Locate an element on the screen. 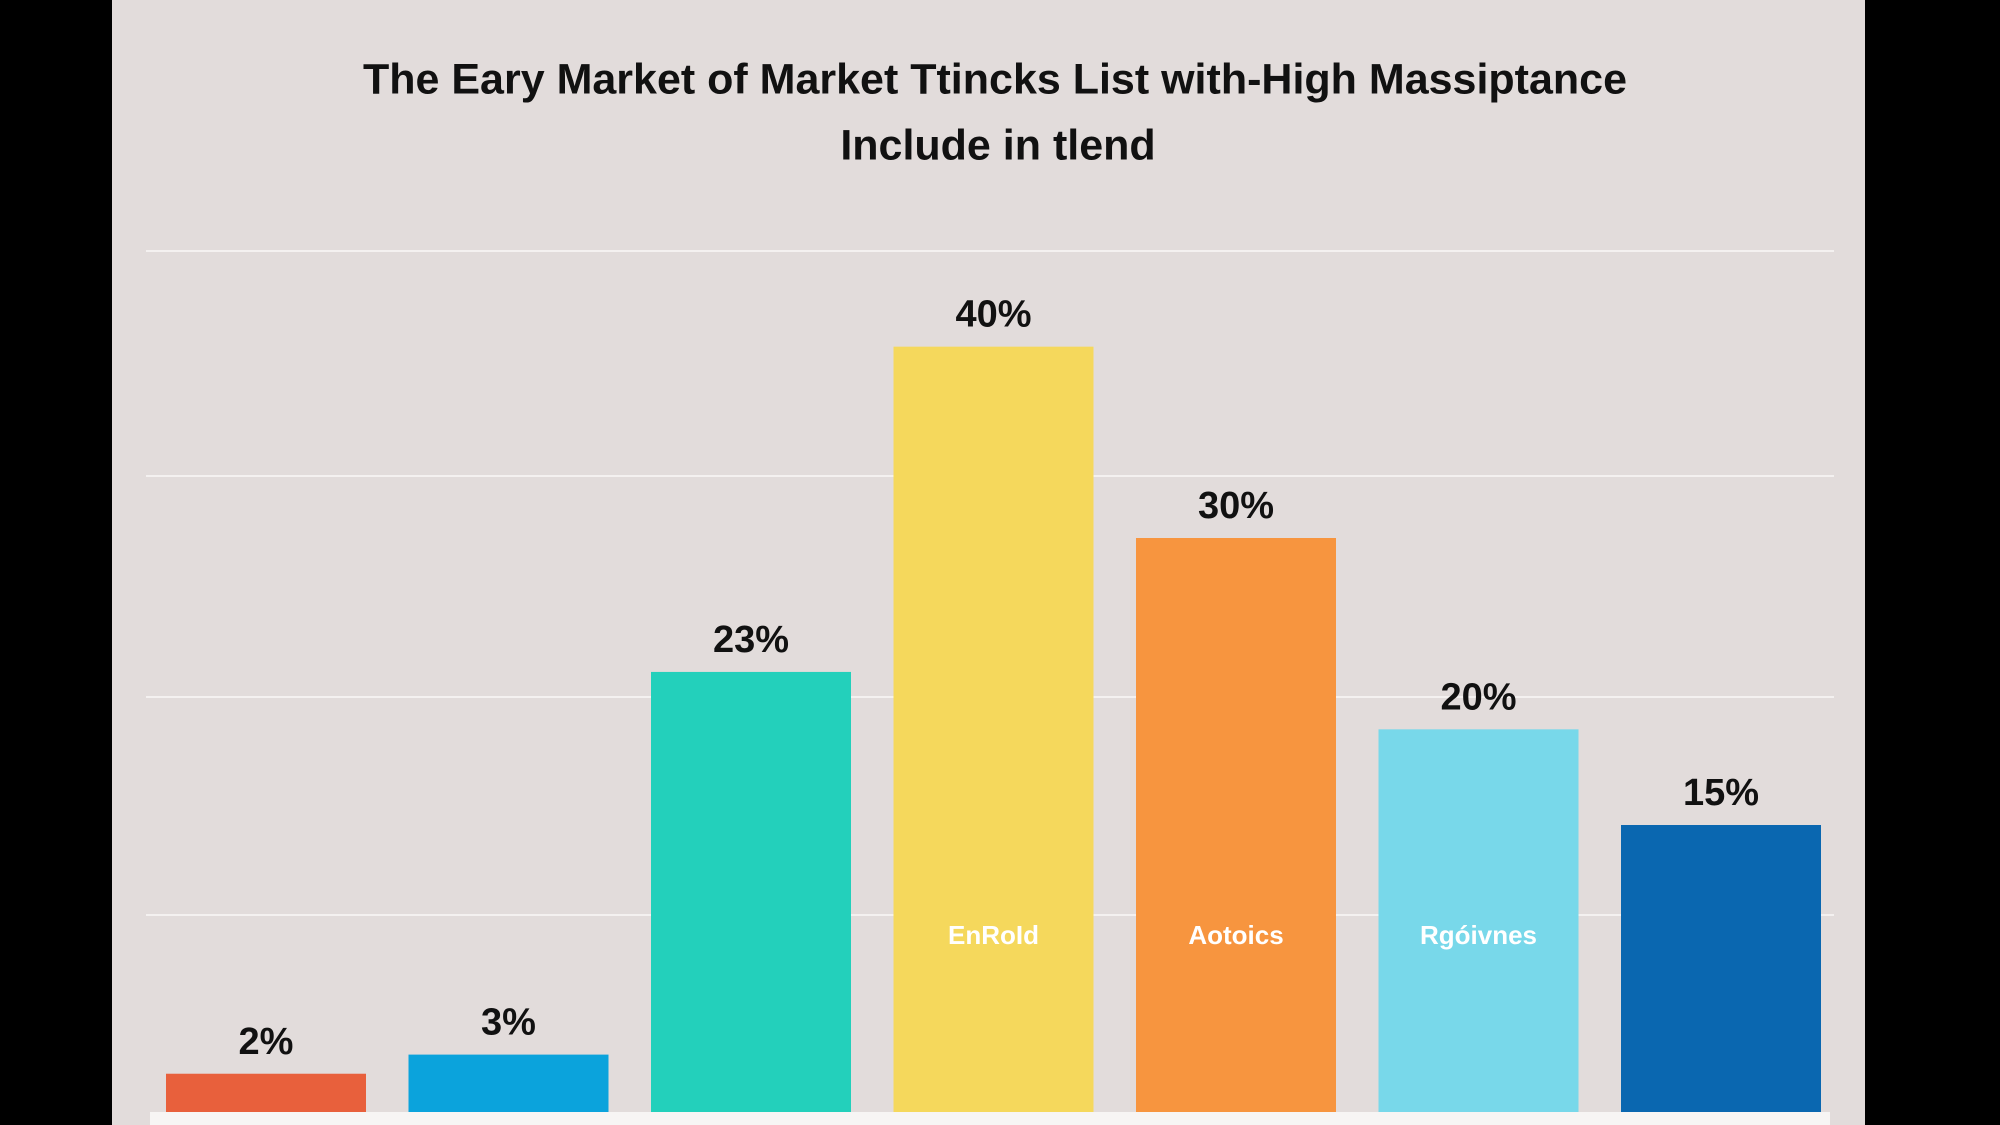 The height and width of the screenshot is (1125, 2000). bar-inner-label: Aotoics is located at coordinates (1235, 935).